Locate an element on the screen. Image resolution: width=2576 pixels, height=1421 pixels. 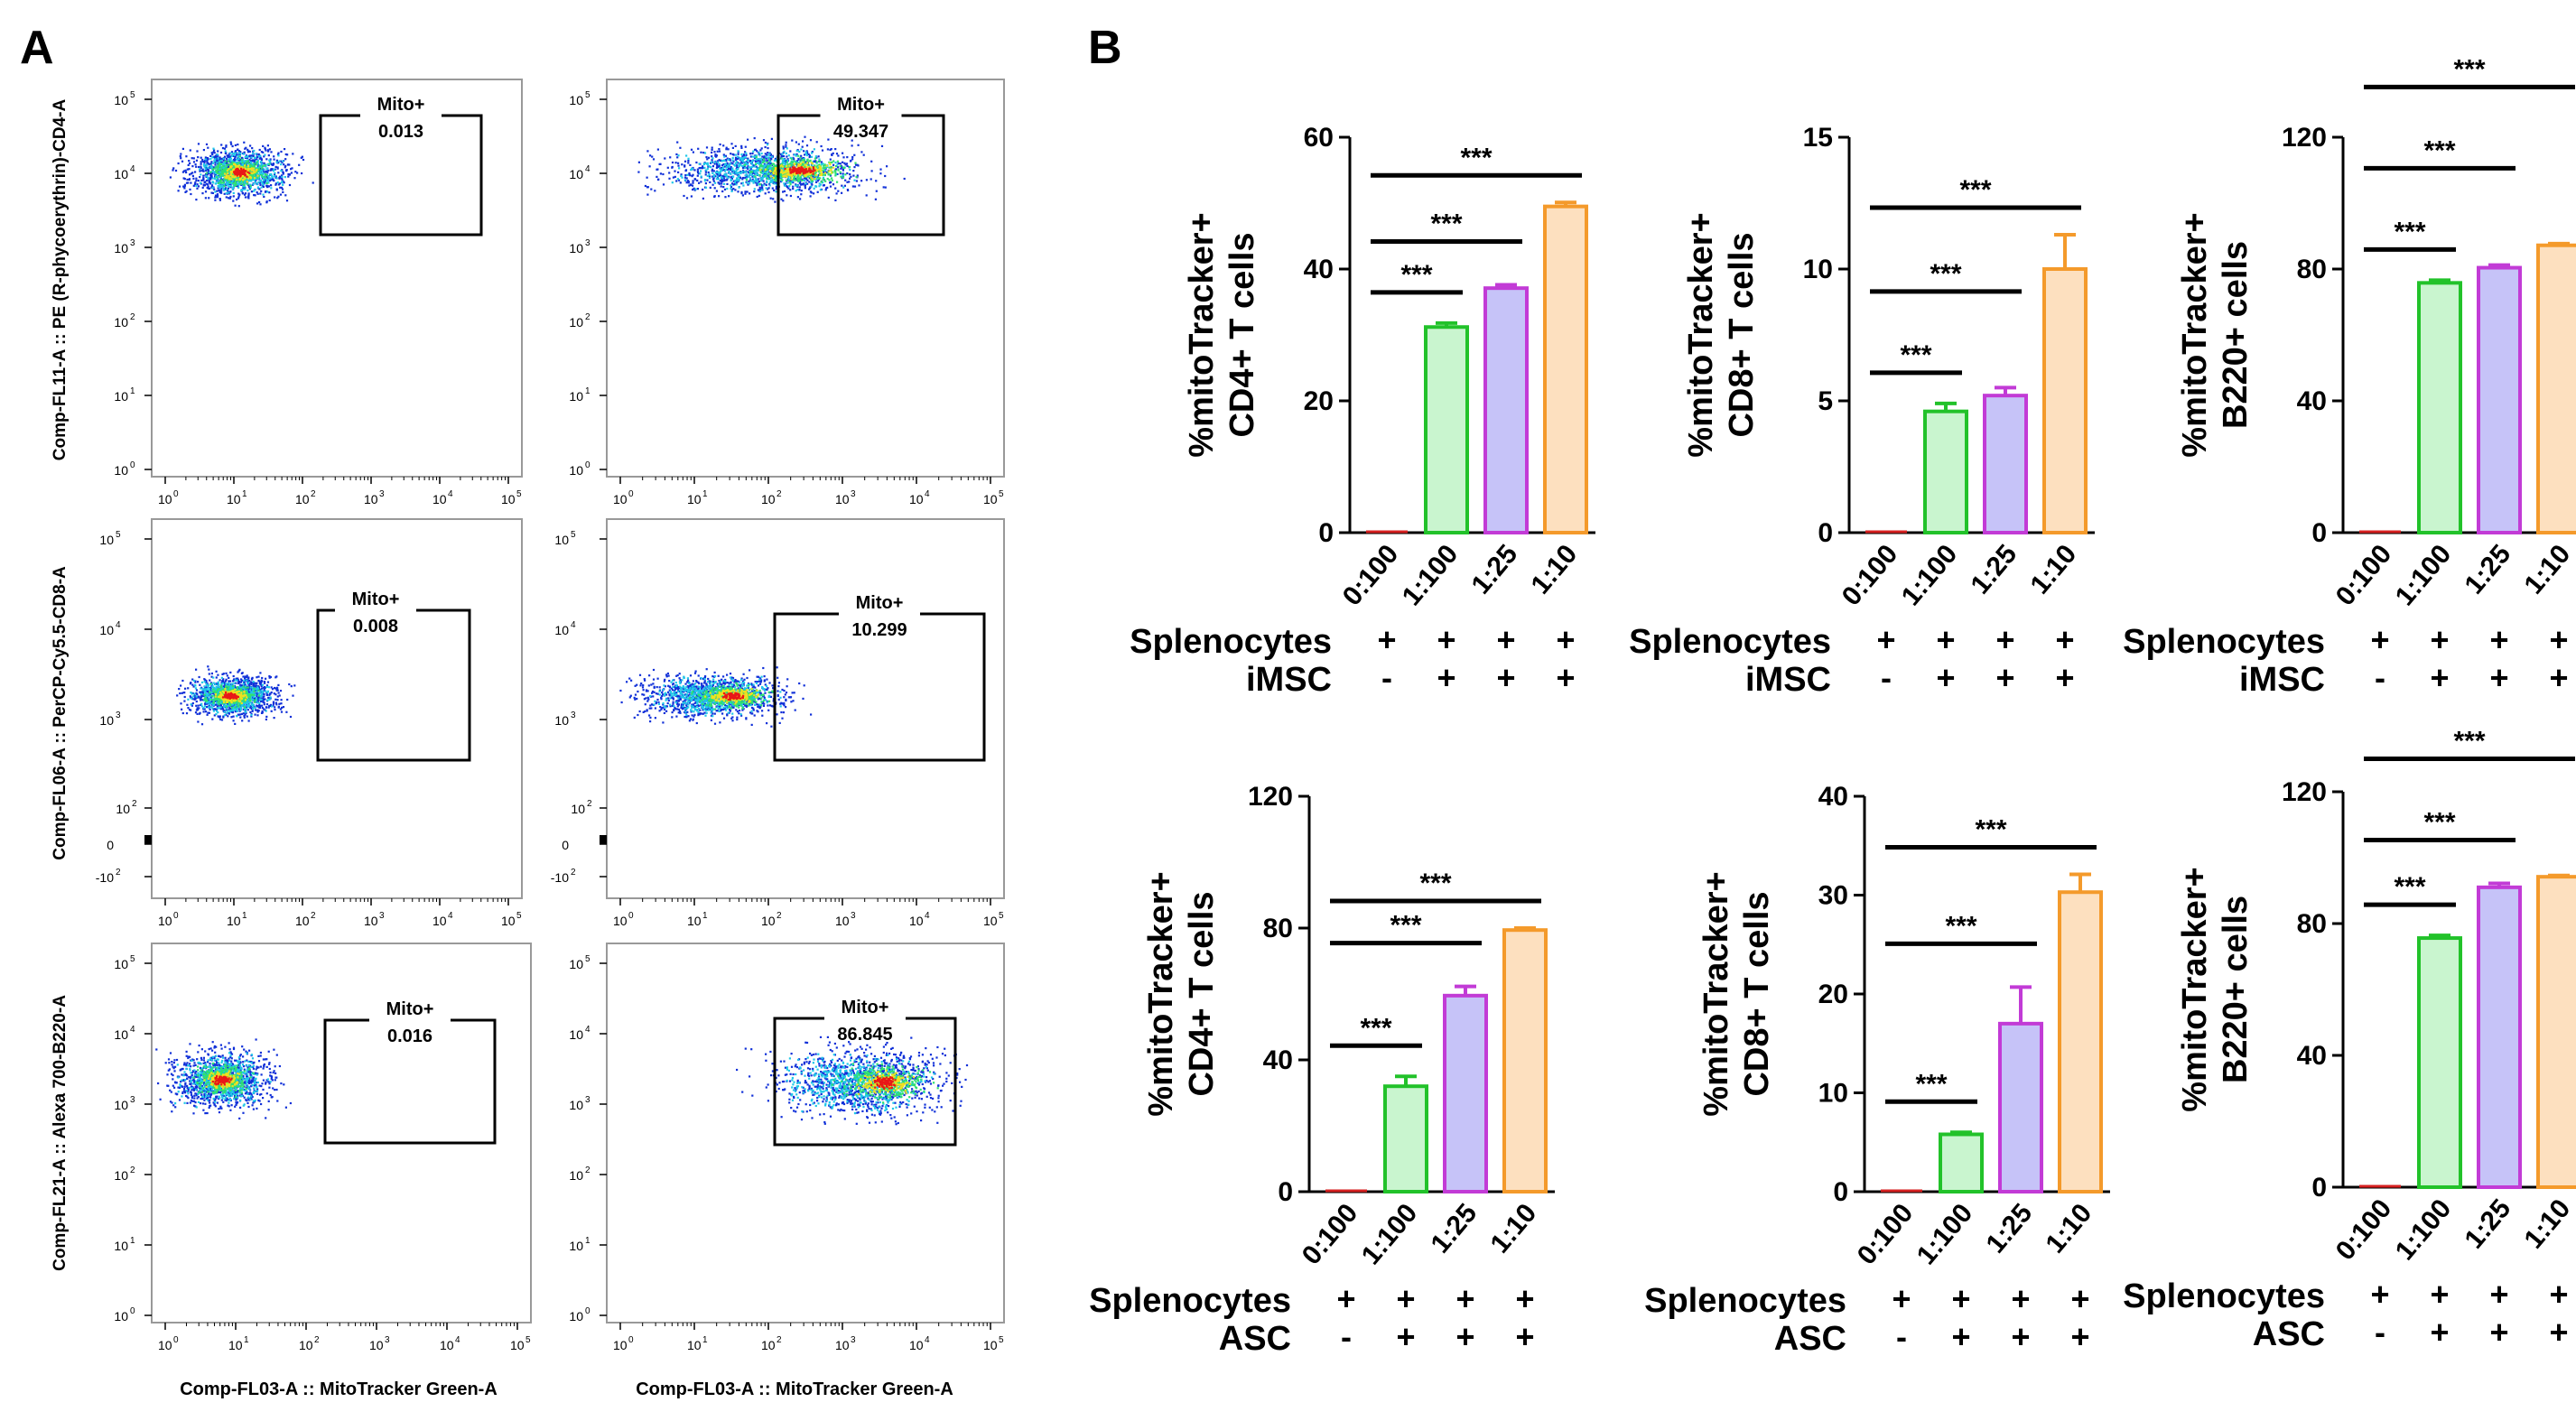
y-tick-label: 15 is located at coordinates (1818, 138).